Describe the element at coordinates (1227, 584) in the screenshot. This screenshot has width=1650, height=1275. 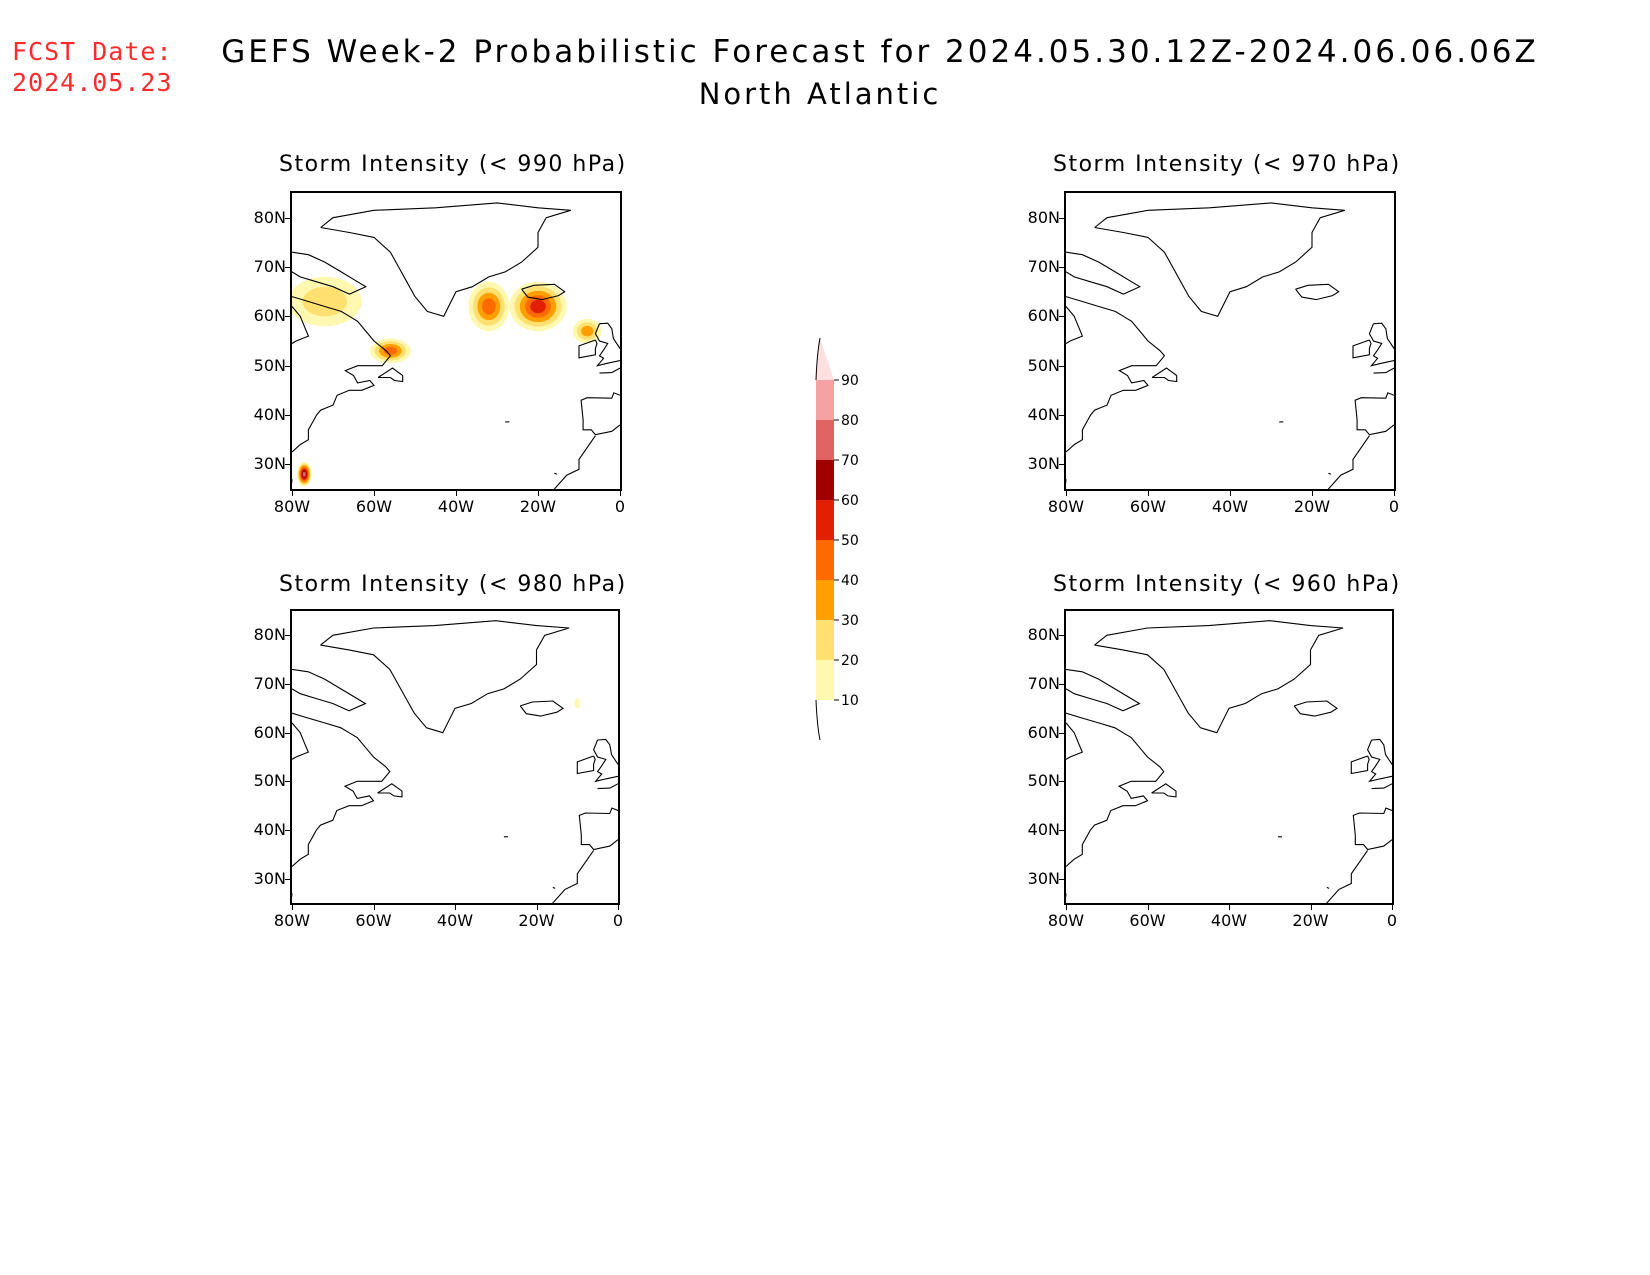
I see `panel-title-960: Storm Intensity (< 960 hPa)` at that location.